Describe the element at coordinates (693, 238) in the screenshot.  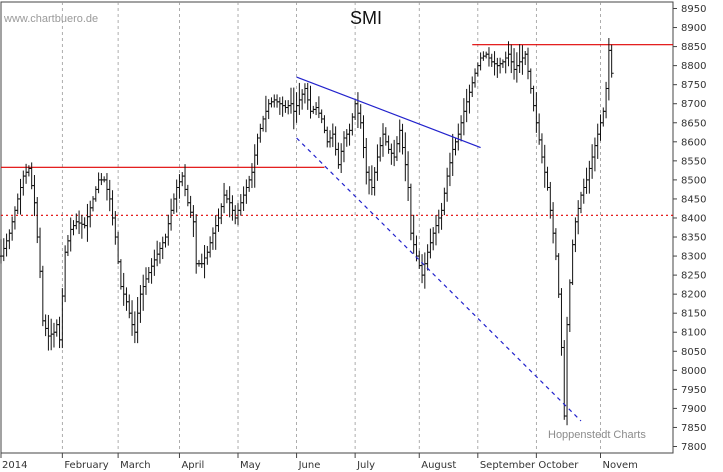
I see `y-tick-label: 8350` at that location.